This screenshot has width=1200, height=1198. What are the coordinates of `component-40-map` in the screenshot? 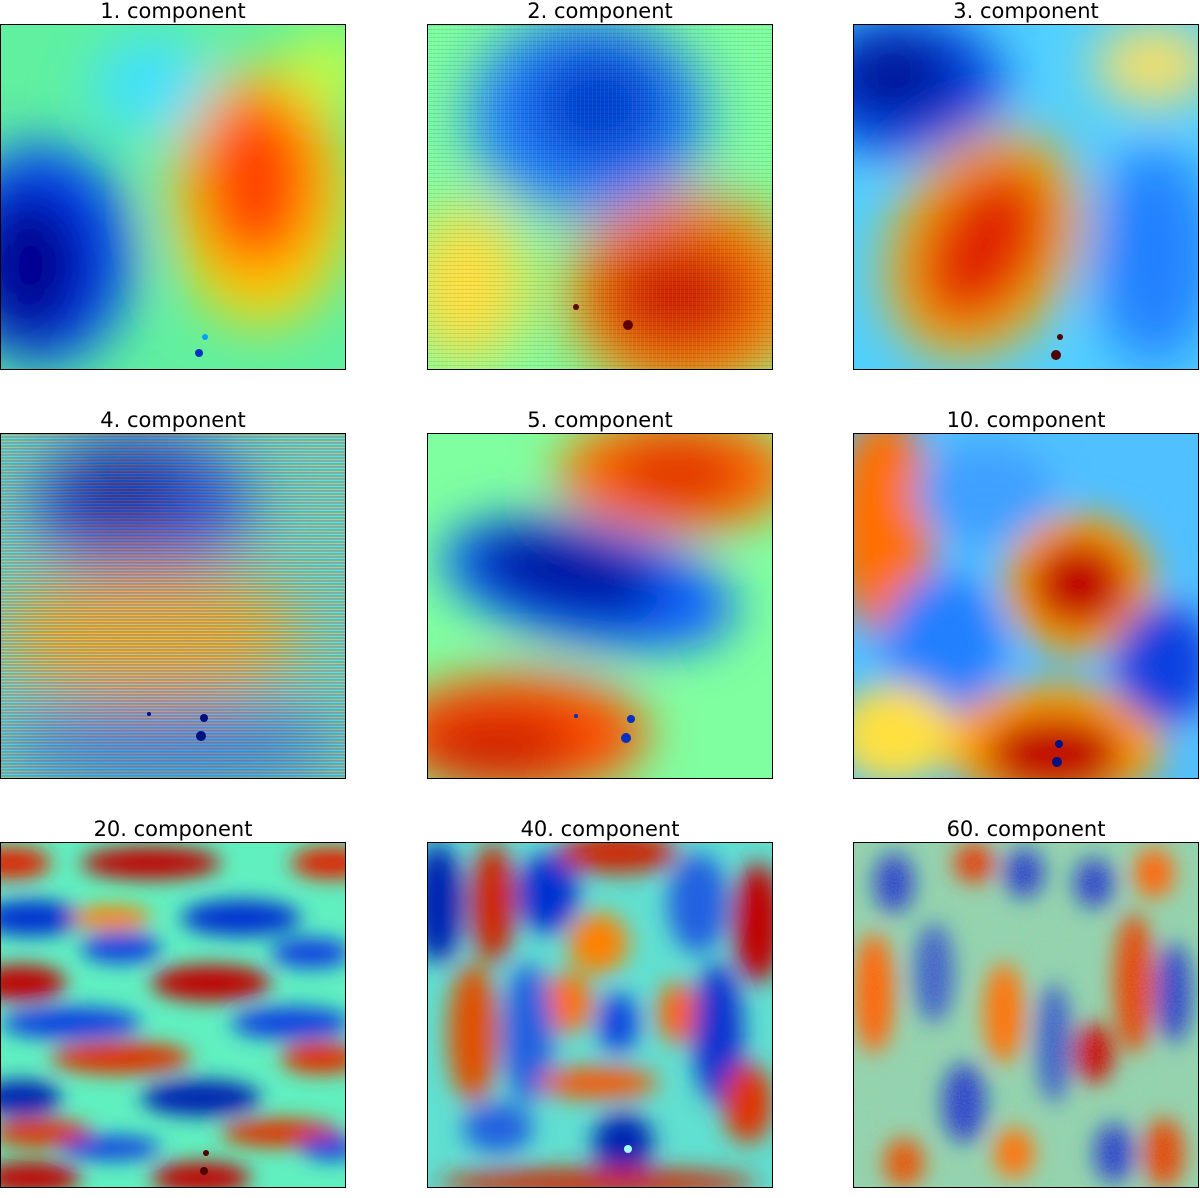 It's located at (600, 1015).